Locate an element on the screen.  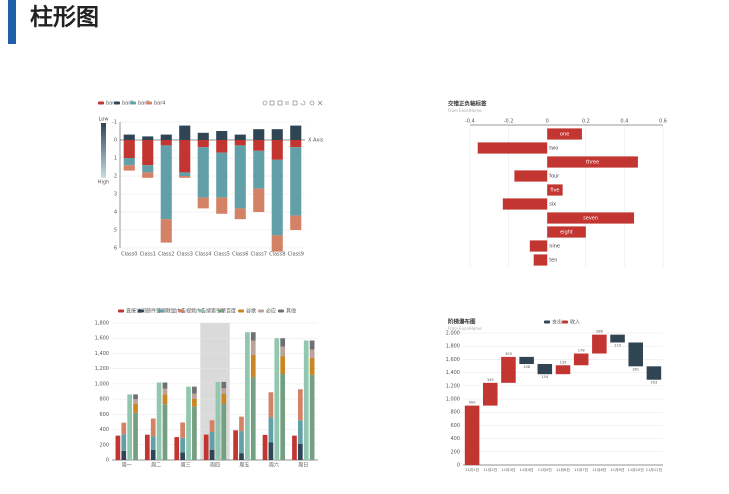
y-tick-label: 5 is located at coordinates (115, 231).